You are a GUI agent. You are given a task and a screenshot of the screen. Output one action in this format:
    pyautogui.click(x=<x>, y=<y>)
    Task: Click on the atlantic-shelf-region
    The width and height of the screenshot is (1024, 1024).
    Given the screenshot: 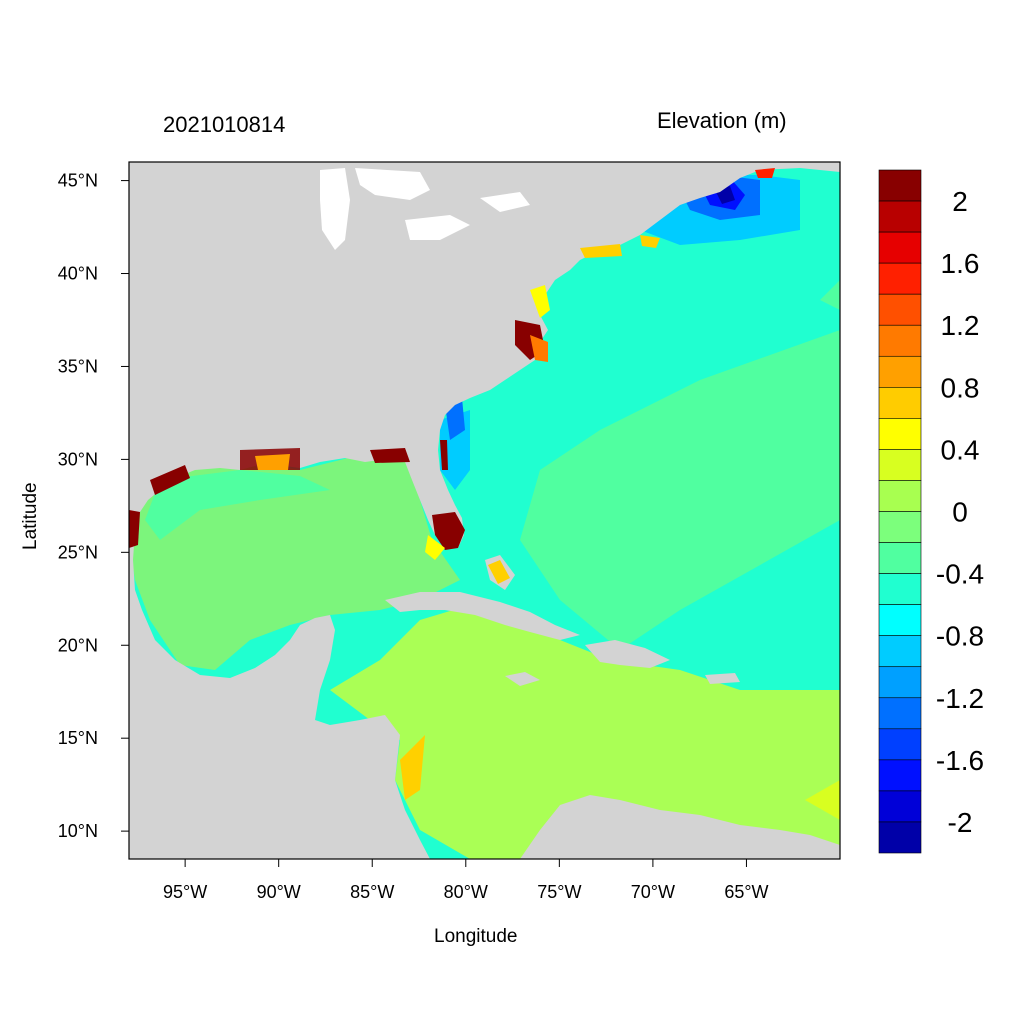 What is the action you would take?
    pyautogui.click(x=680, y=490)
    